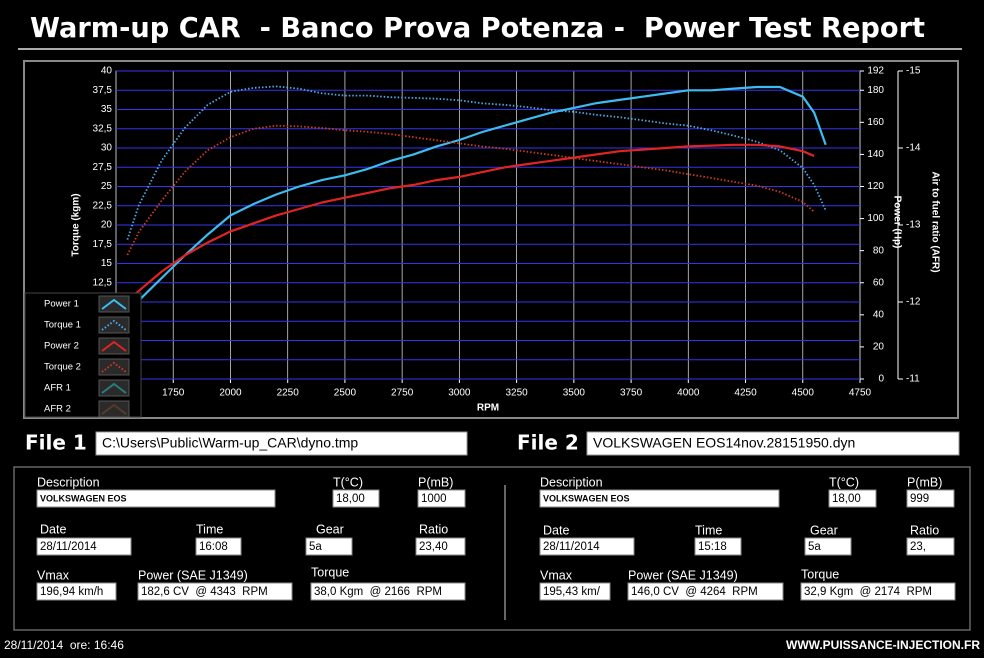 The height and width of the screenshot is (658, 984). Describe the element at coordinates (879, 250) in the screenshot. I see `y2-tick-label: 80` at that location.